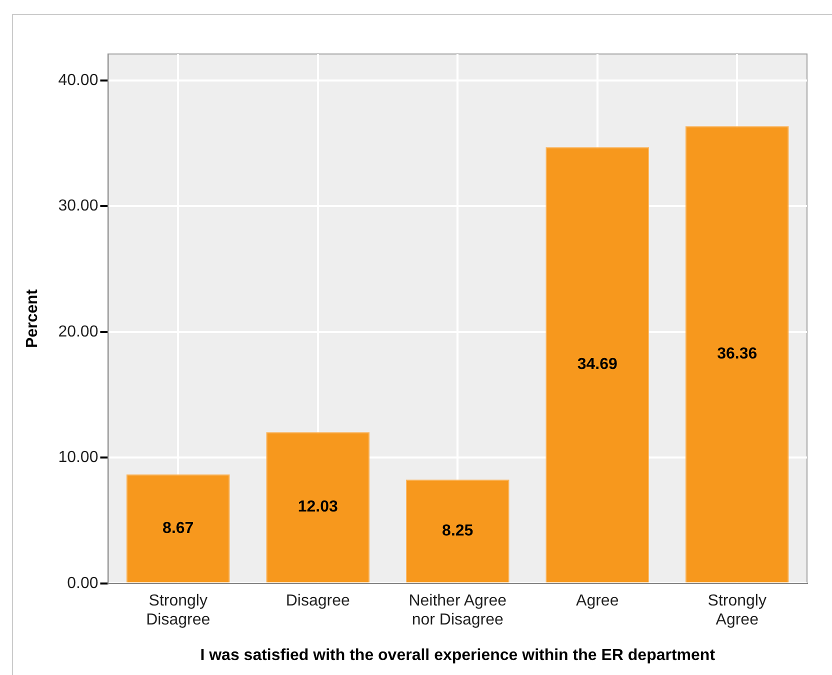  What do you see at coordinates (78, 331) in the screenshot?
I see `y-tick-label: 20.00` at bounding box center [78, 331].